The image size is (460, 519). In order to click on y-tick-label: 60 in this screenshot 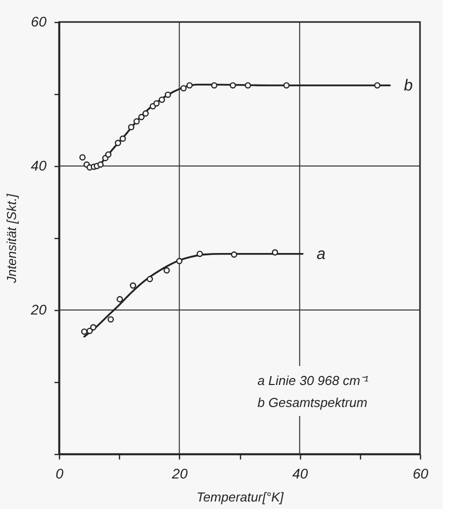, I will do `click(38, 22)`.